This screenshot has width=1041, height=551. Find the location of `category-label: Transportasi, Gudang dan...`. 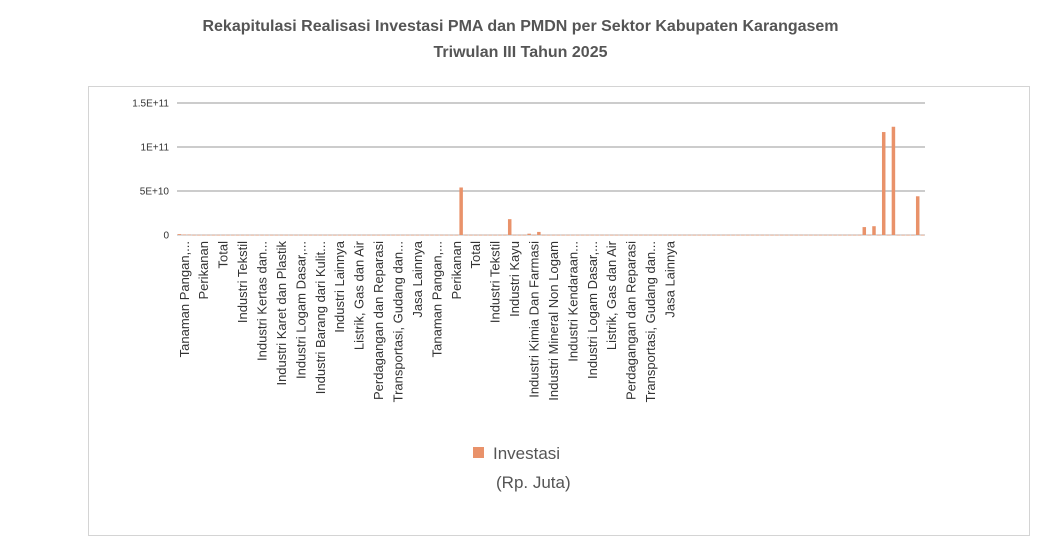

category-label: Transportasi, Gudang dan... is located at coordinates (398, 321).